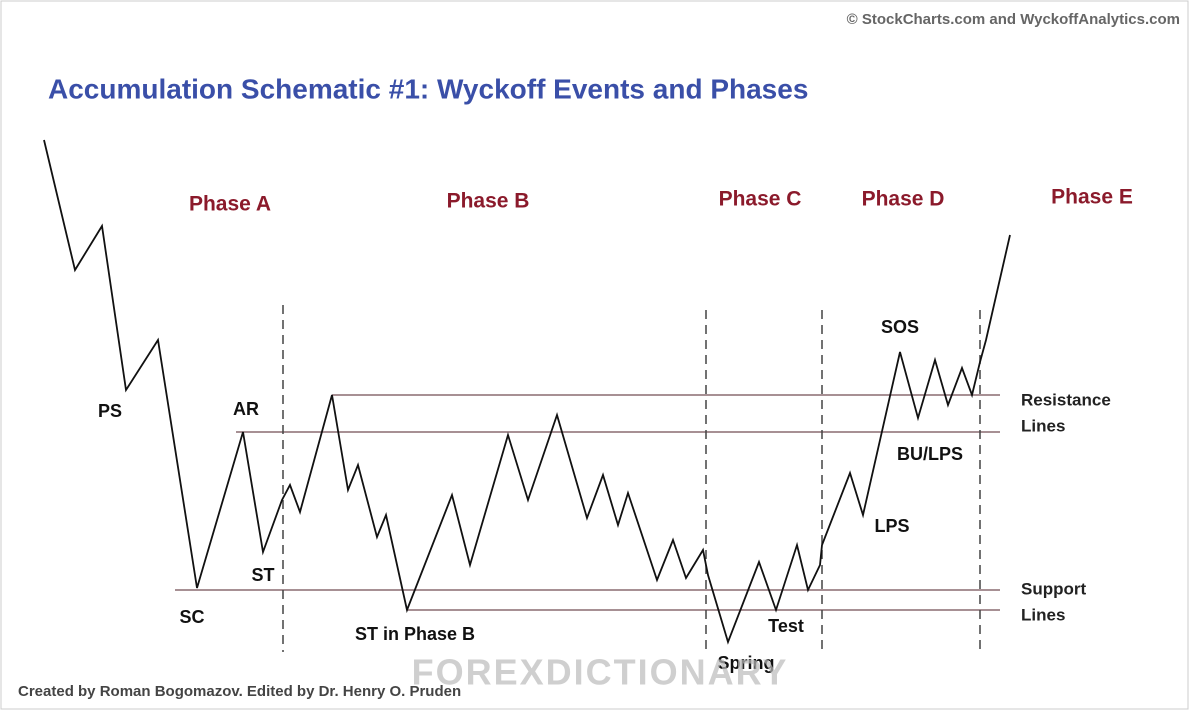  Describe the element at coordinates (262, 575) in the screenshot. I see `event-label: ST` at that location.